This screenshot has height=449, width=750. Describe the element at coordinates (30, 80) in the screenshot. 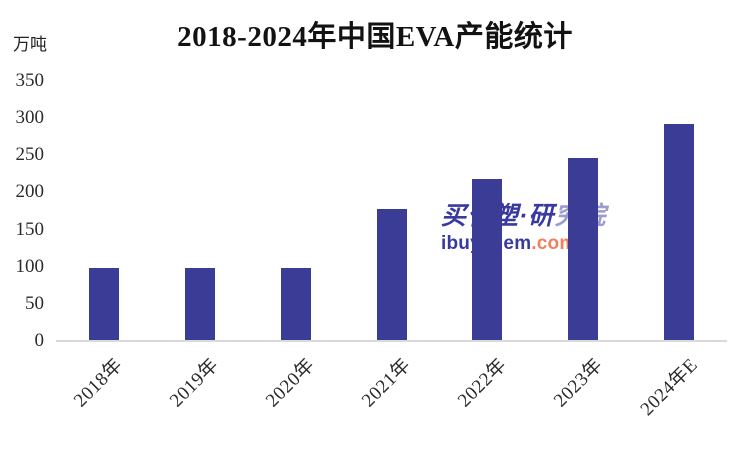

I see `y-tick-label-350: 350` at that location.